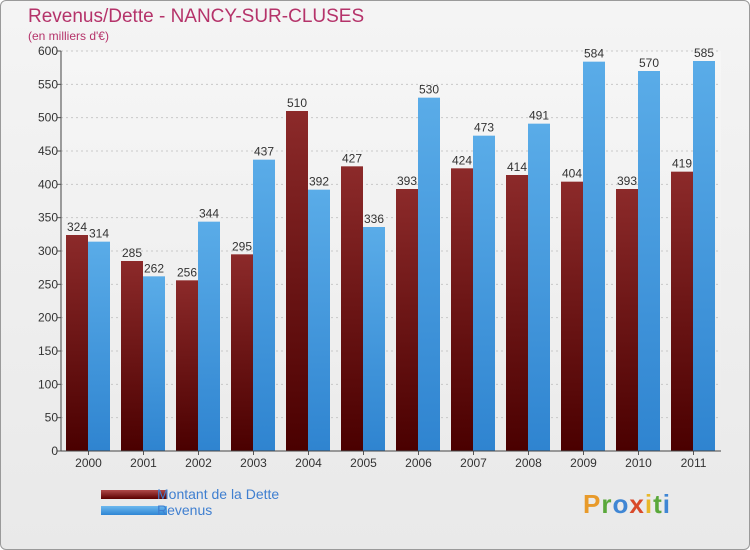  Describe the element at coordinates (704, 53) in the screenshot. I see `data-label: 585` at that location.